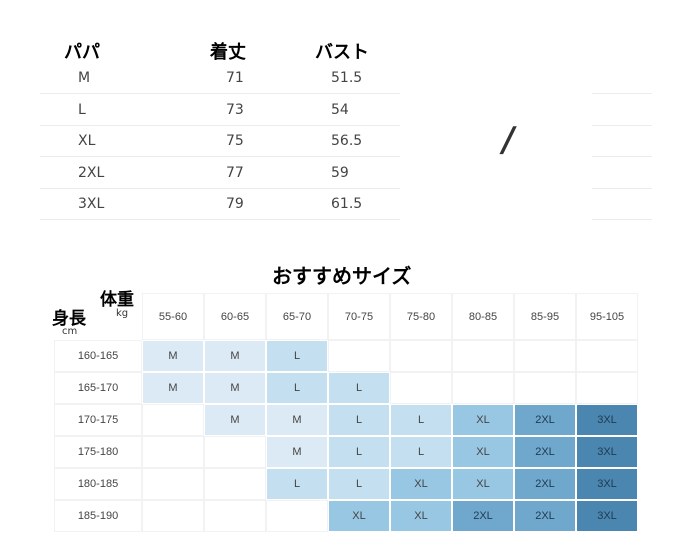 This screenshot has height=555, width=700. Describe the element at coordinates (340, 172) in the screenshot. I see `papa-cell: 59` at that location.